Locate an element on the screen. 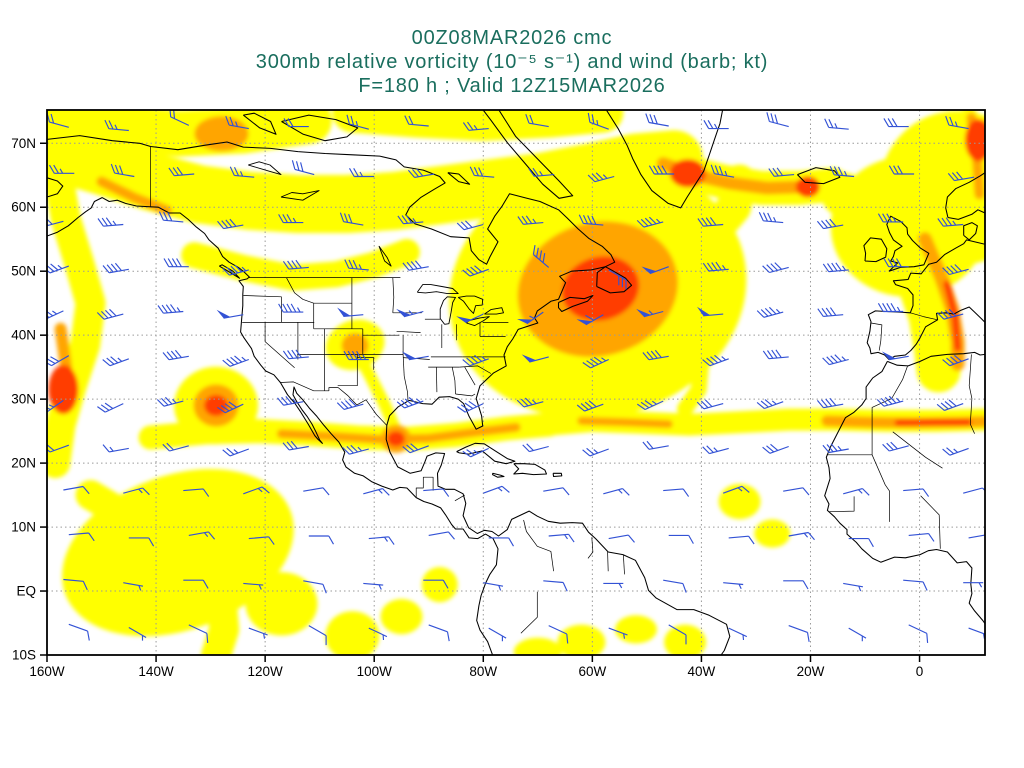 The image size is (1024, 768). x-tick-label: 140W is located at coordinates (156, 671).